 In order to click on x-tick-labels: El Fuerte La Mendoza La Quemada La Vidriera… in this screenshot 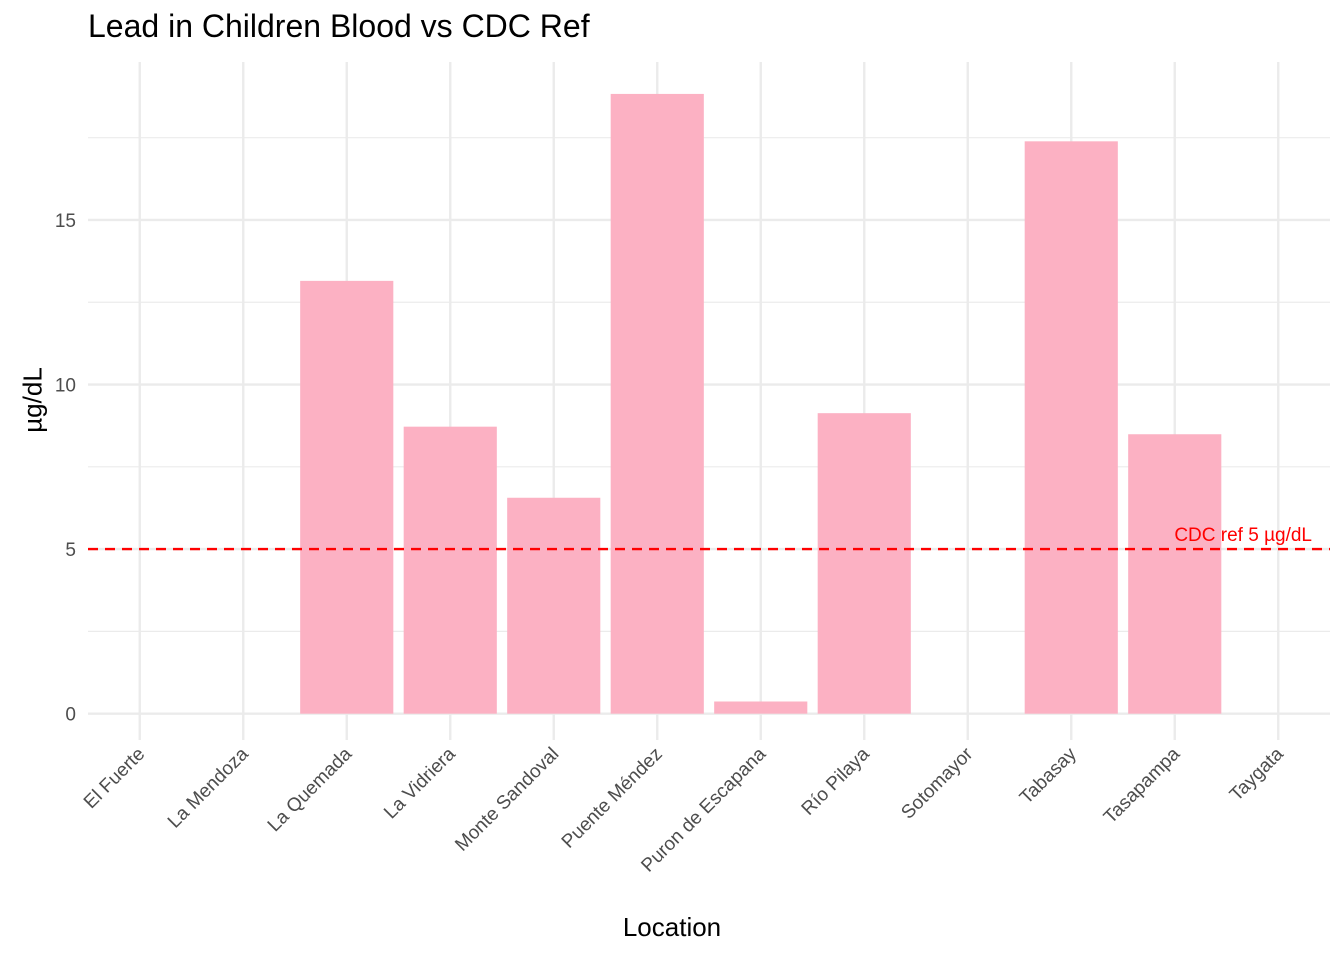, I will do `click(684, 809)`.